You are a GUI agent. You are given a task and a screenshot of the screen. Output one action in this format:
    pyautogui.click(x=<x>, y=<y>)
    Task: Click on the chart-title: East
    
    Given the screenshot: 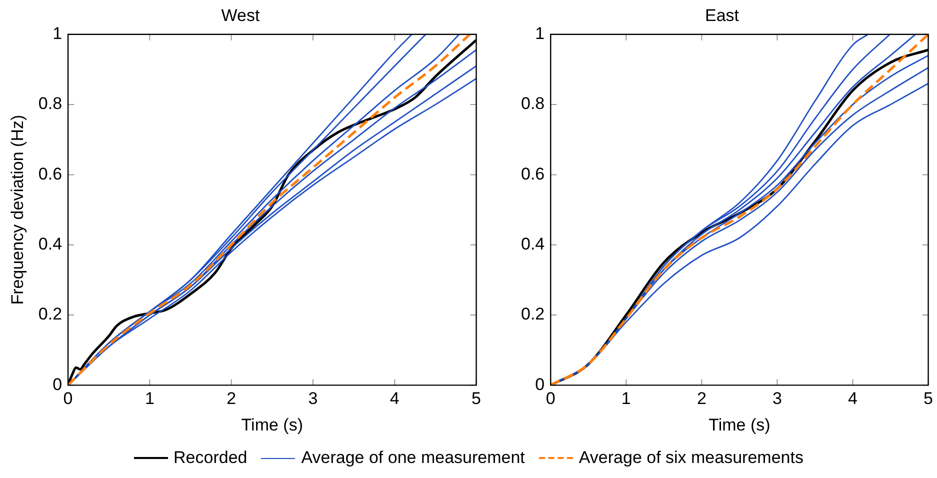 What is the action you would take?
    pyautogui.click(x=722, y=15)
    